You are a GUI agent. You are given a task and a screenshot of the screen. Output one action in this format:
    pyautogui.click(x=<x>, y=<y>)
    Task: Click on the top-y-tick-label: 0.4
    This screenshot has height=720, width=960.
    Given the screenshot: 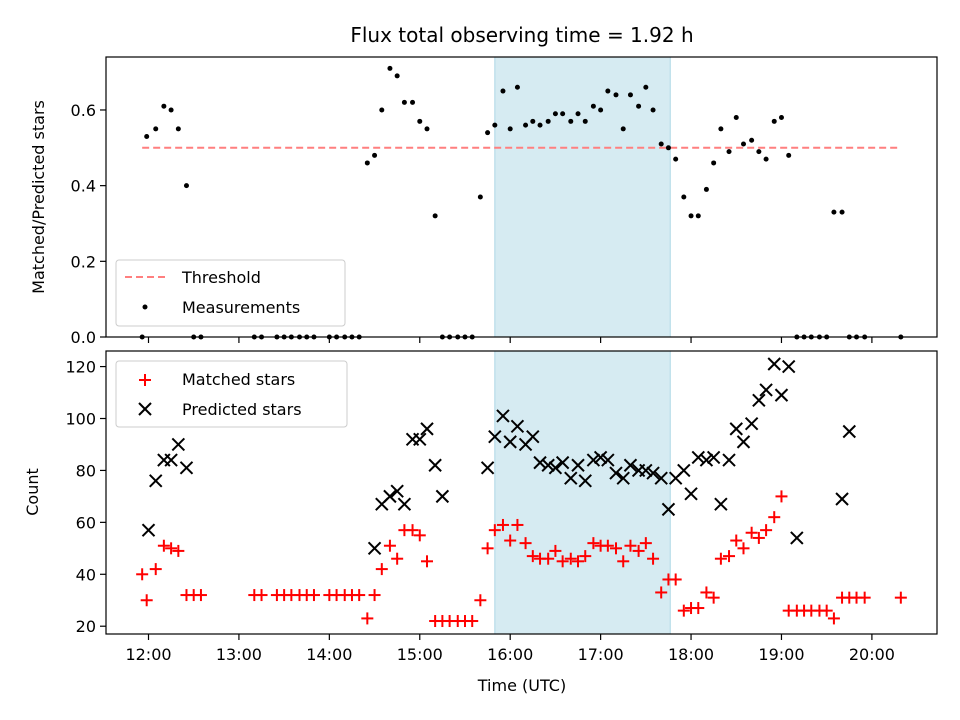 What is the action you would take?
    pyautogui.click(x=83, y=186)
    